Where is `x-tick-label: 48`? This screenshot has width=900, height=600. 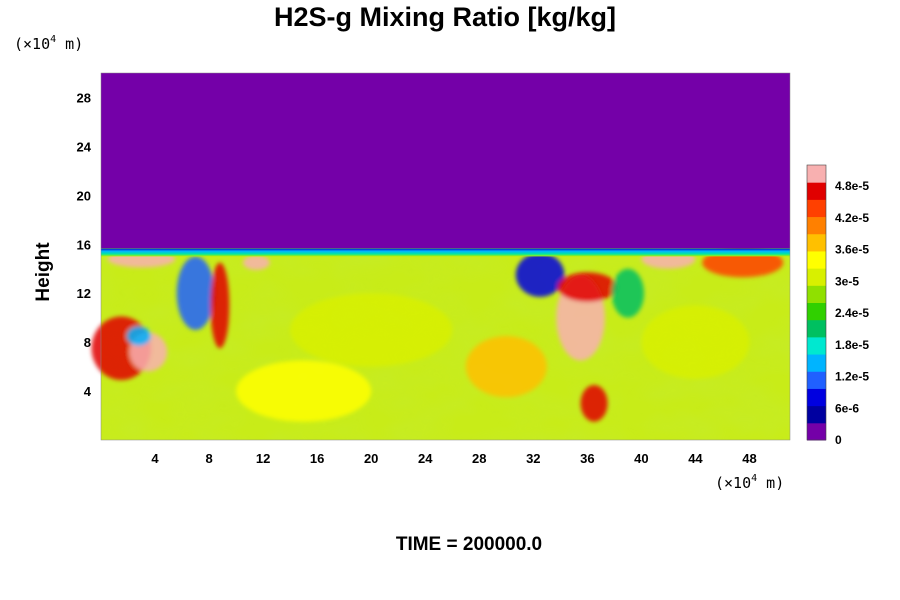 x-tick-label: 48 is located at coordinates (749, 458).